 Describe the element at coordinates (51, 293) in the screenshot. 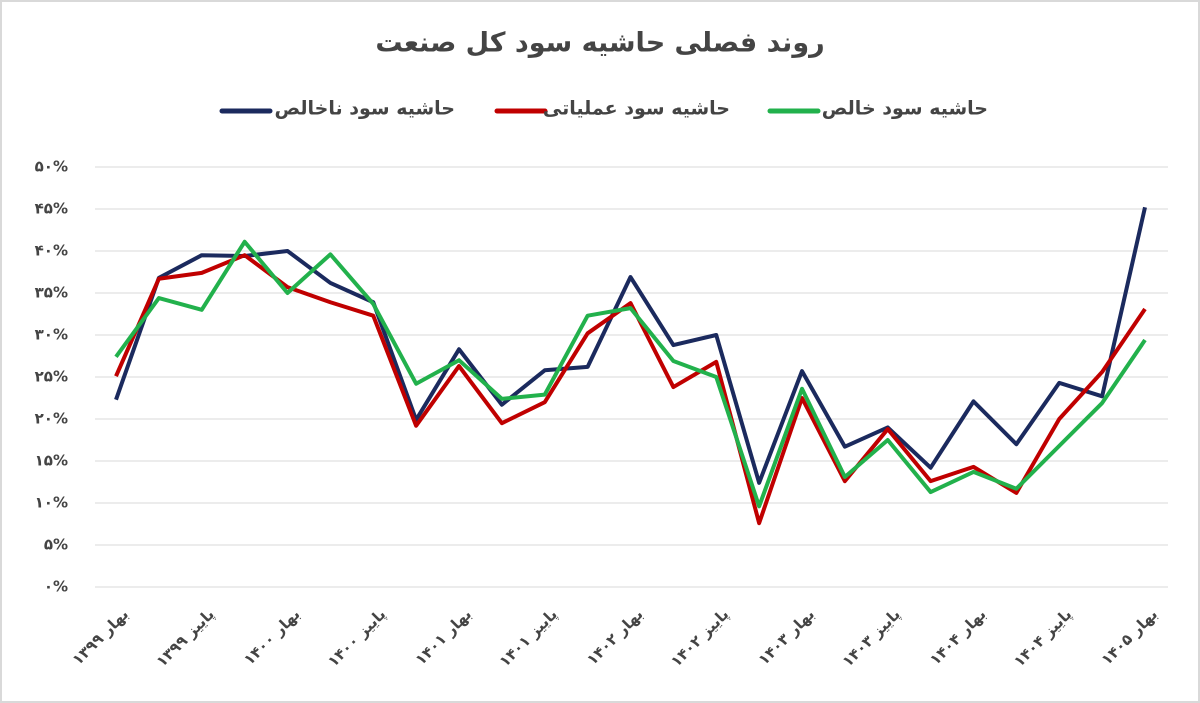

I see `y-tick-label: ۳۵%` at that location.